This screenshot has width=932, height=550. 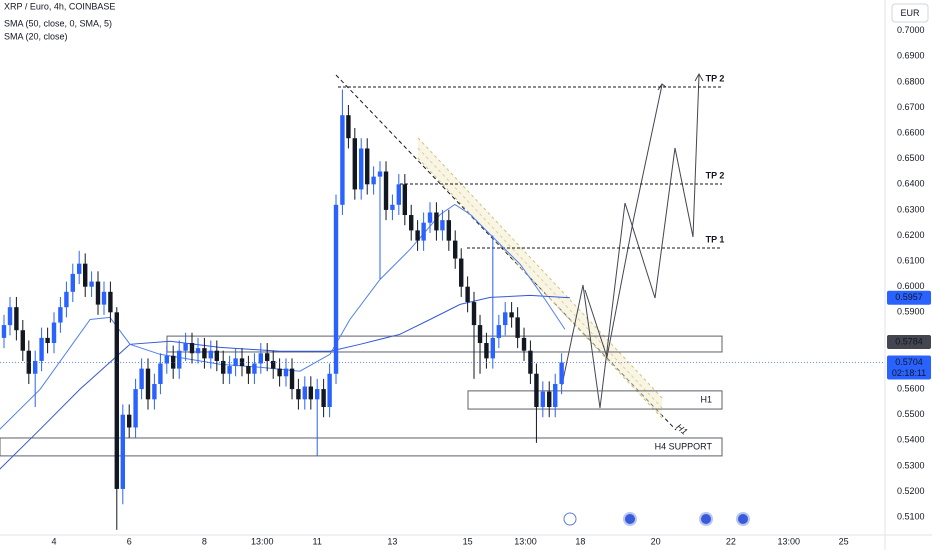 What do you see at coordinates (580, 541) in the screenshot?
I see `x-tick-label: 18` at bounding box center [580, 541].